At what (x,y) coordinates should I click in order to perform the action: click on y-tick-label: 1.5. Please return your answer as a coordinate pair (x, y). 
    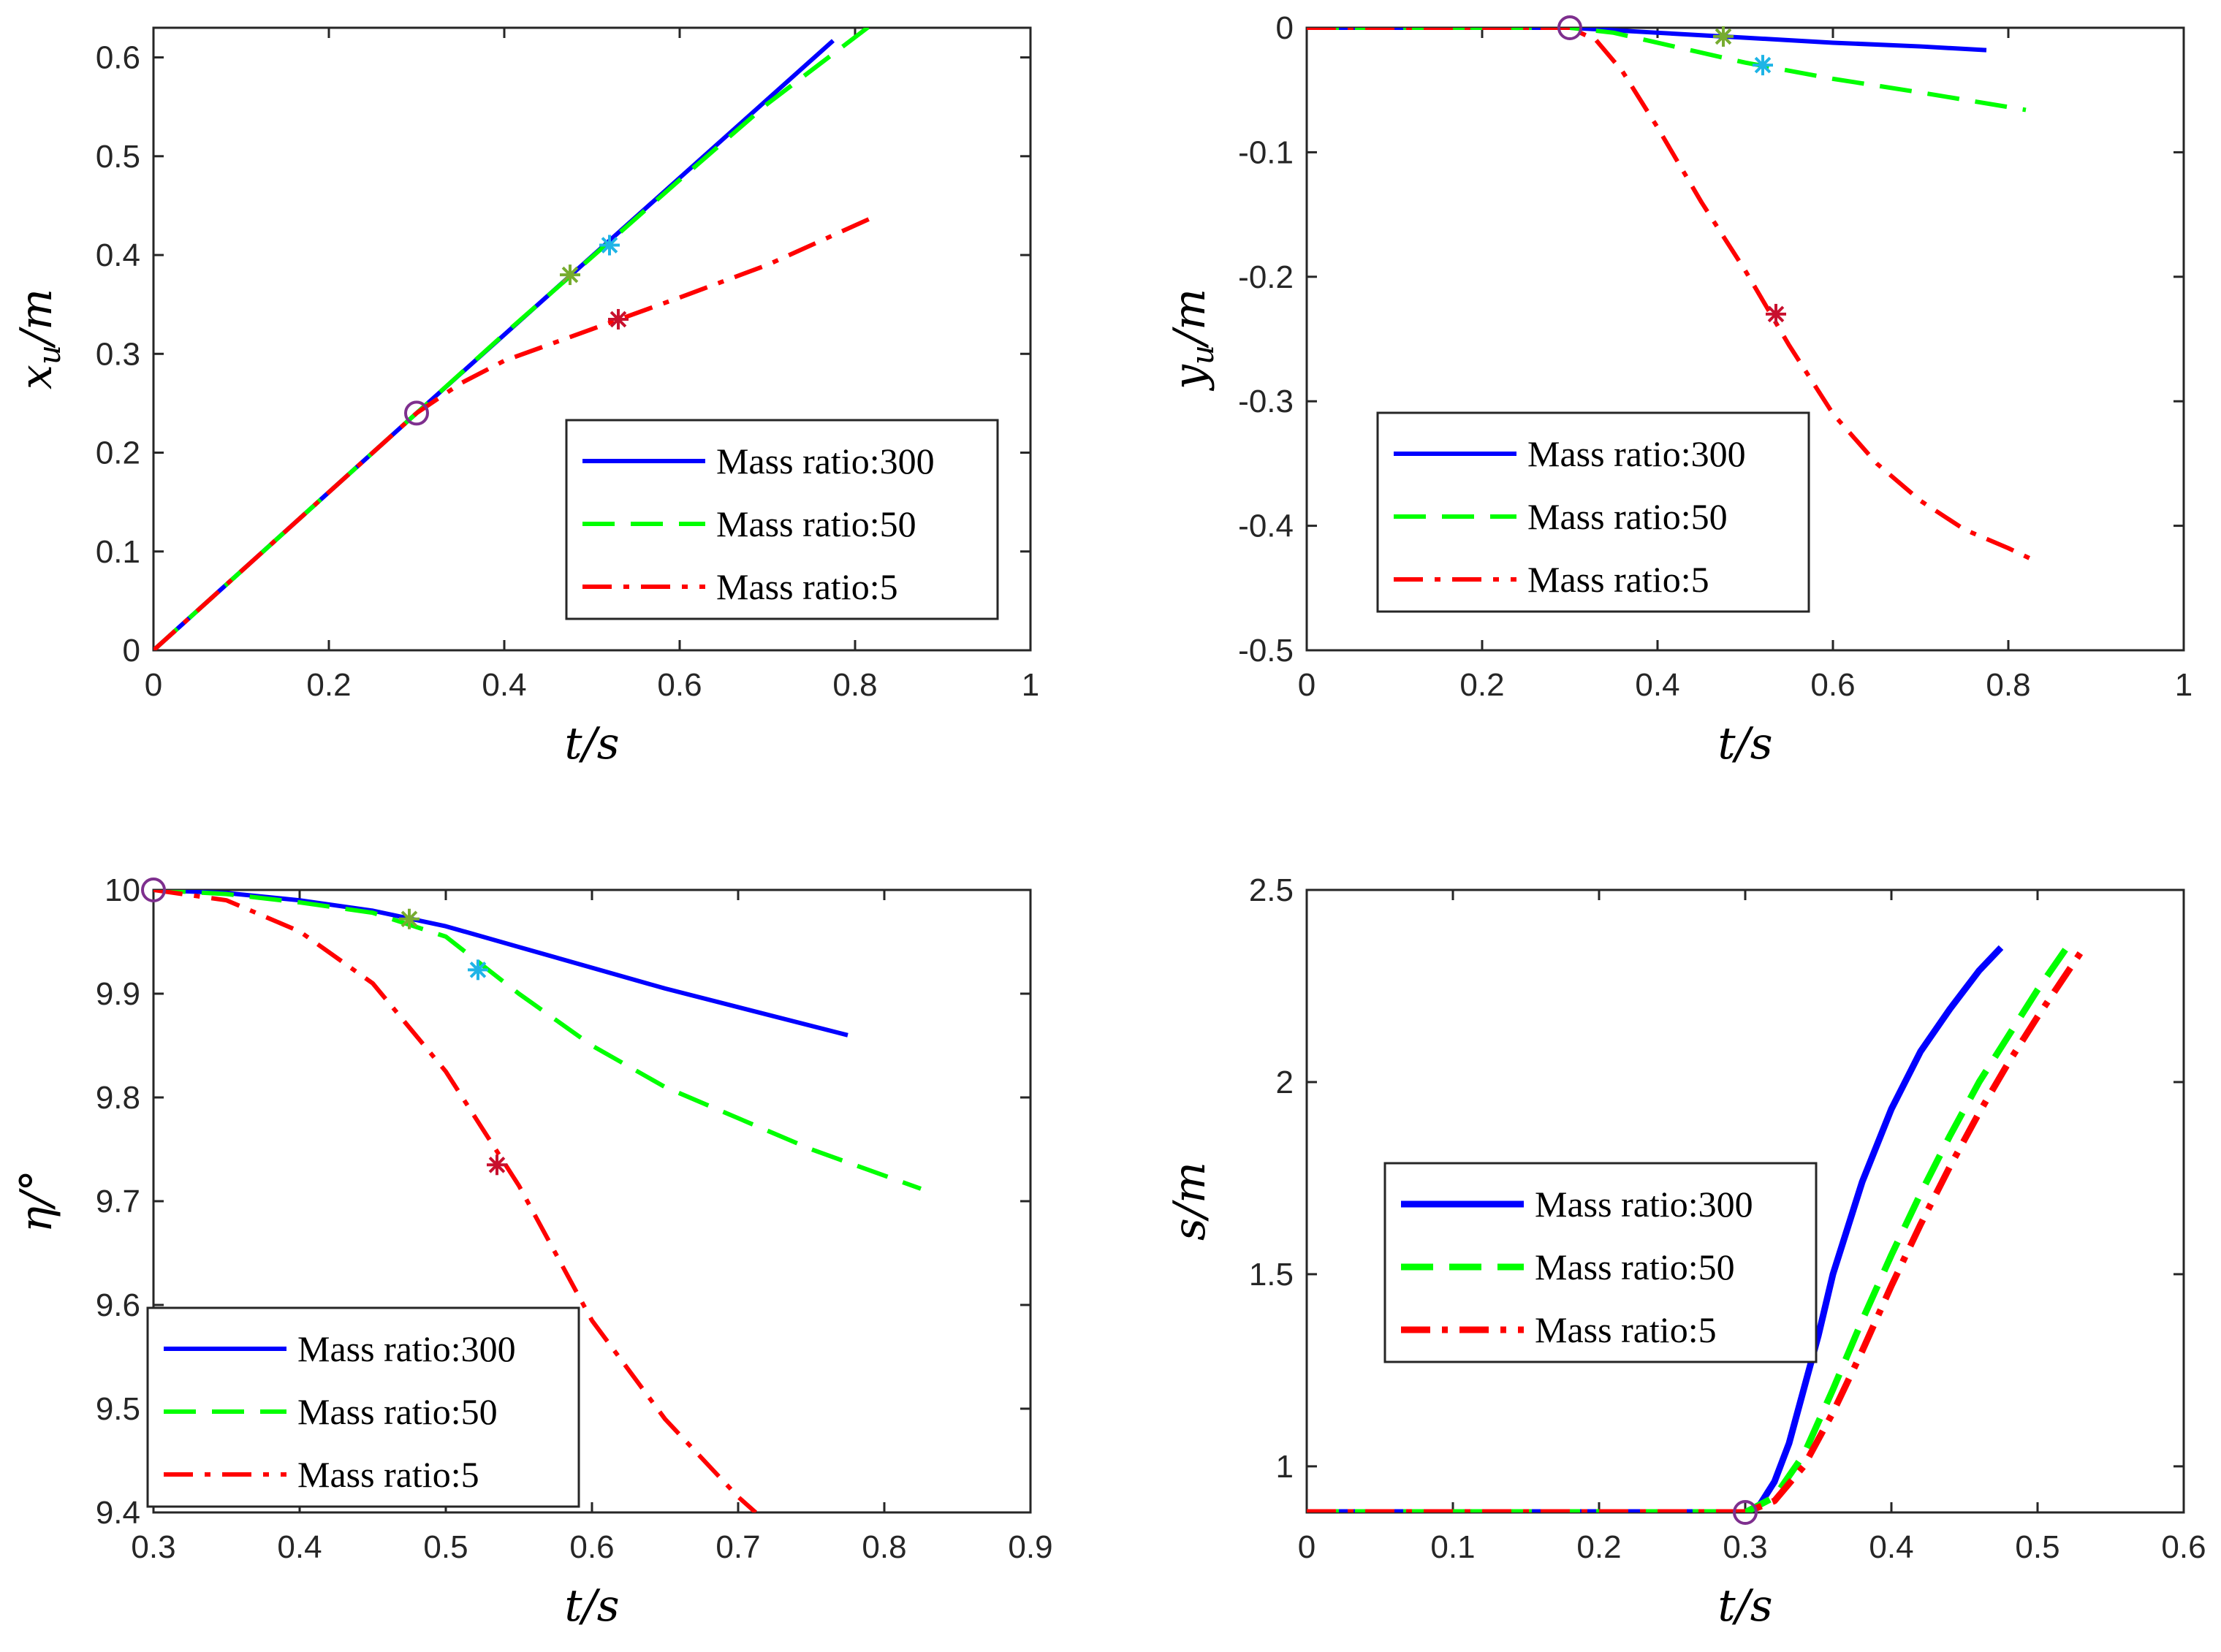
    Looking at the image, I should click on (1271, 1275).